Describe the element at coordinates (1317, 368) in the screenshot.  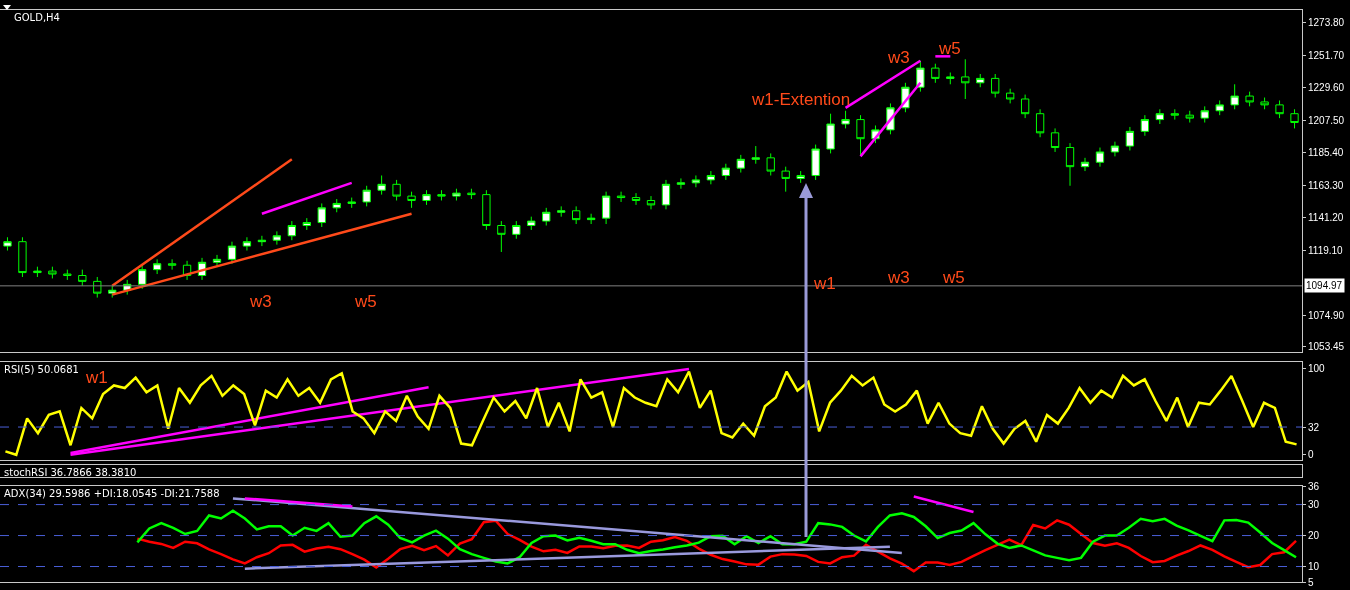
I see `y-tick-label: 100` at that location.